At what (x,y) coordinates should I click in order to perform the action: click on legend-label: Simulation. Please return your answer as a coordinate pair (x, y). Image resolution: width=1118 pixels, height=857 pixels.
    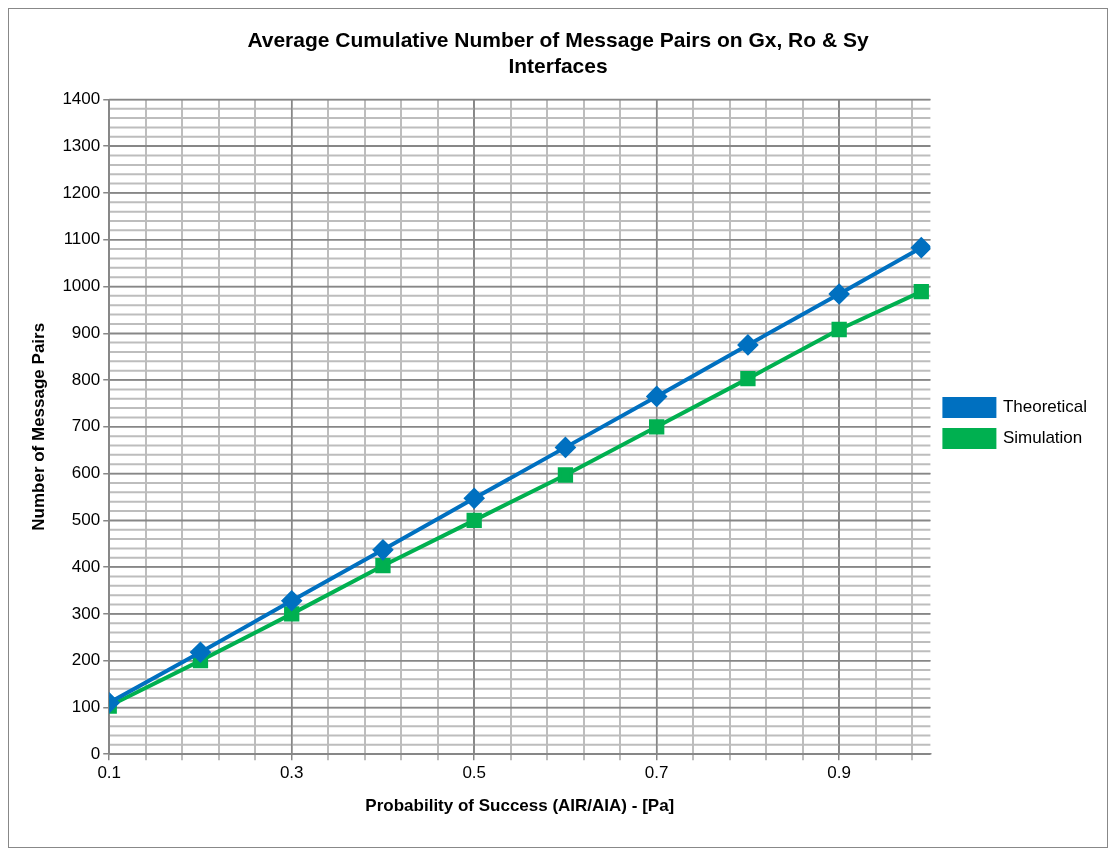
    Looking at the image, I should click on (1042, 438).